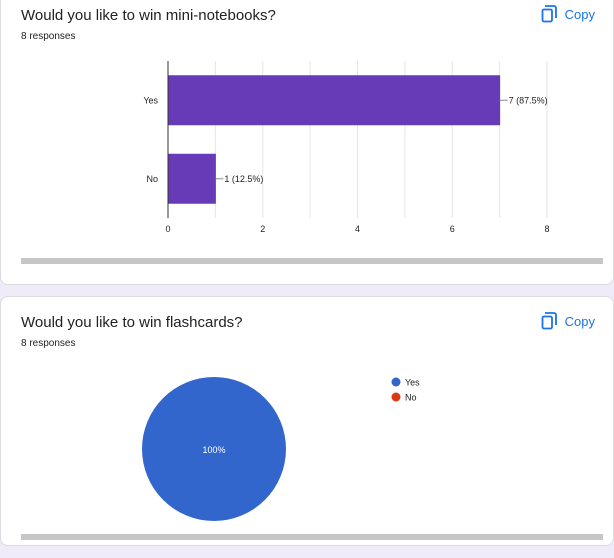 This screenshot has height=558, width=614. What do you see at coordinates (152, 179) in the screenshot?
I see `category-label: No` at bounding box center [152, 179].